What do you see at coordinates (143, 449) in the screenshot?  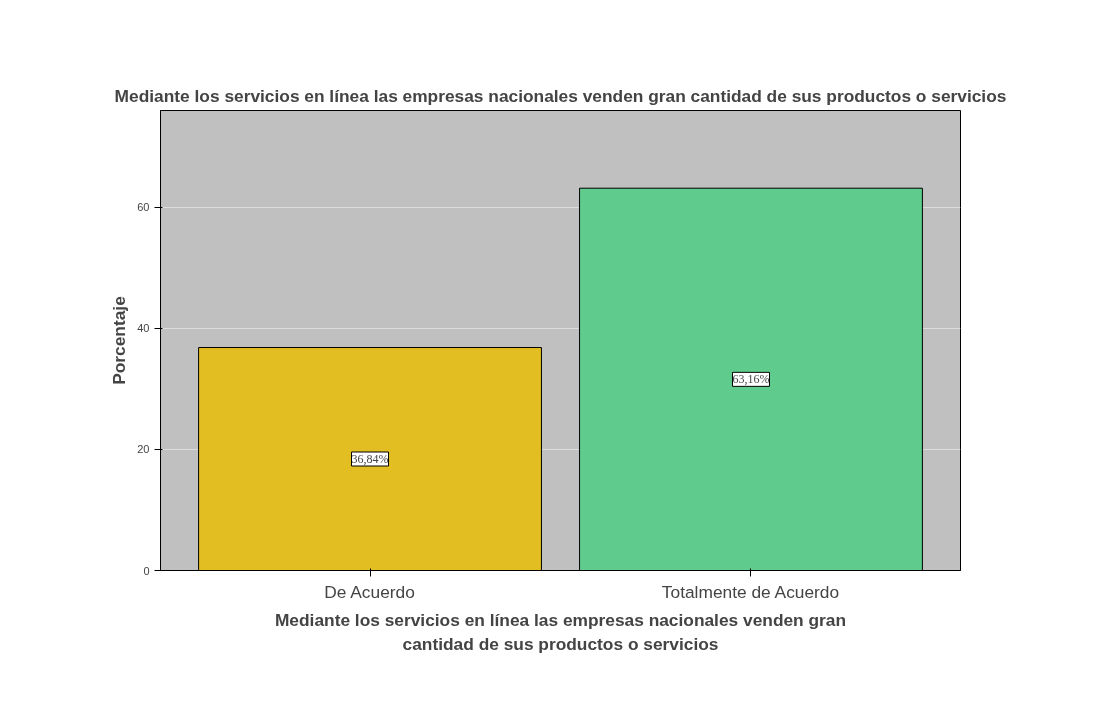 I see `y-tick-label: 20` at bounding box center [143, 449].